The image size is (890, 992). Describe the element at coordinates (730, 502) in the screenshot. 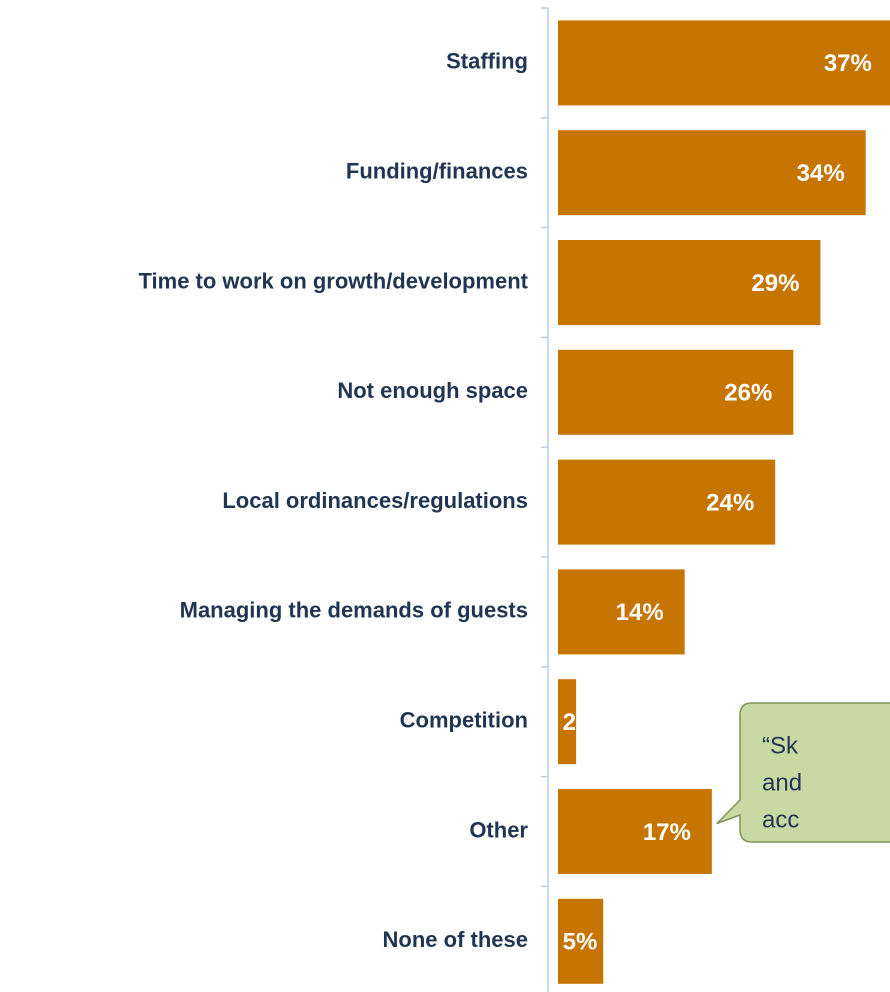

I see `value-label: 24%` at that location.